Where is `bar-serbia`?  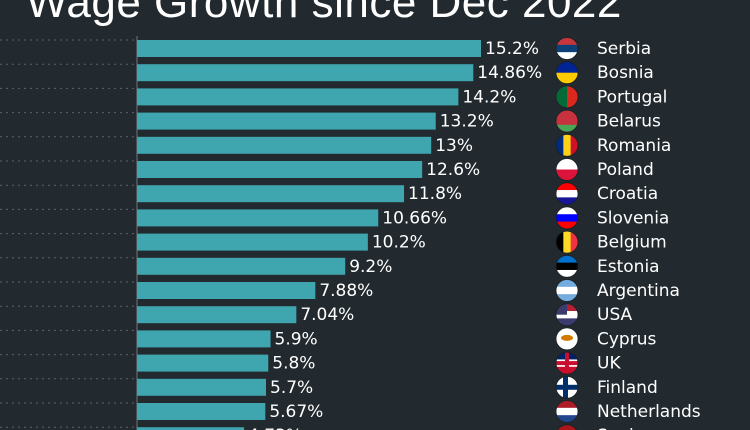 bar-serbia is located at coordinates (309, 48).